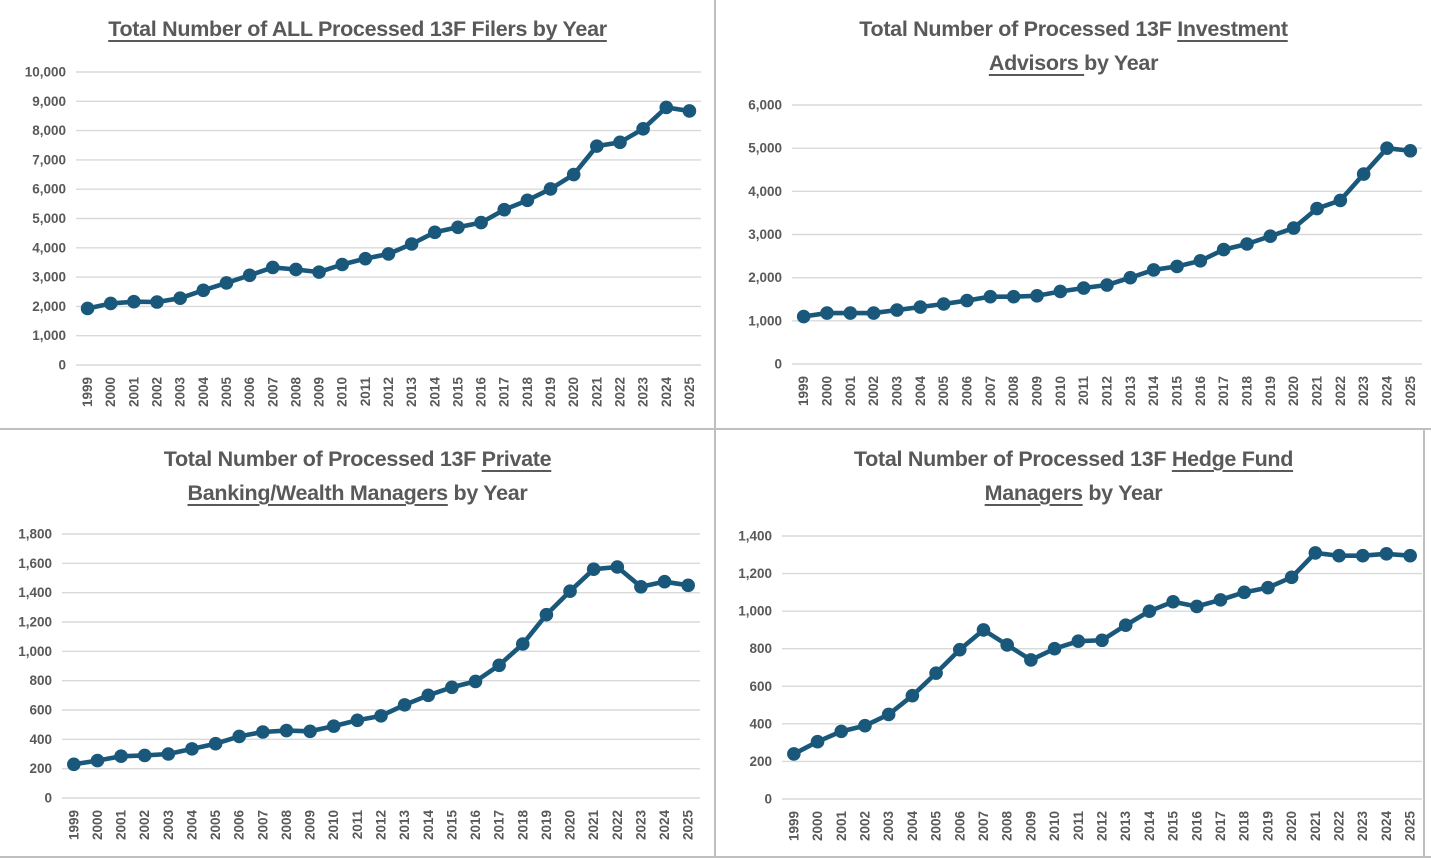  Describe the element at coordinates (1073, 29) in the screenshot. I see `chart-title-line: Total Number of Processed 13F Investment` at that location.